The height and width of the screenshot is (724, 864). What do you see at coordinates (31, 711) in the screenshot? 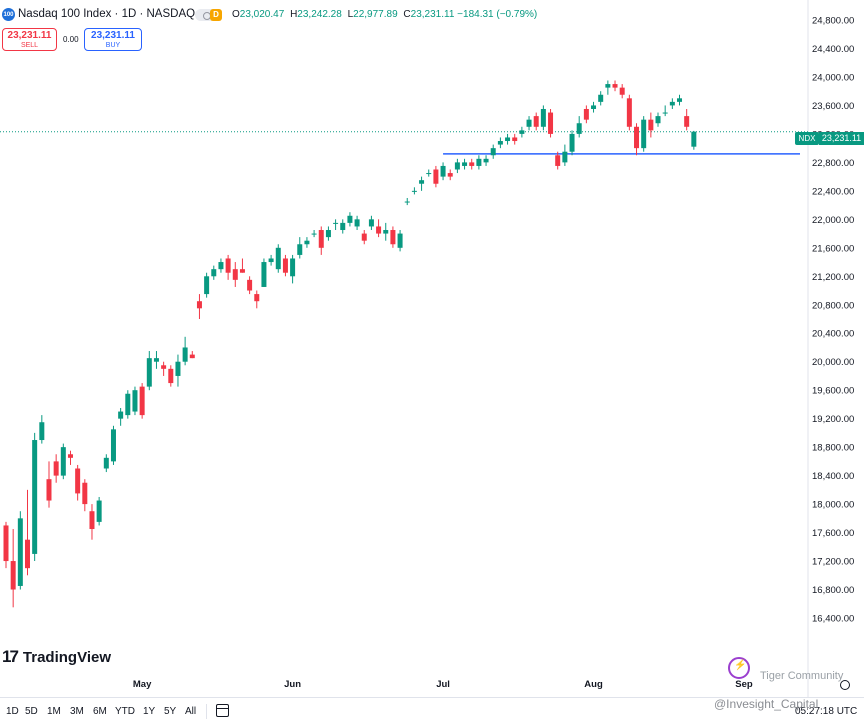
I see `range-5d-button: 5D` at bounding box center [31, 711].